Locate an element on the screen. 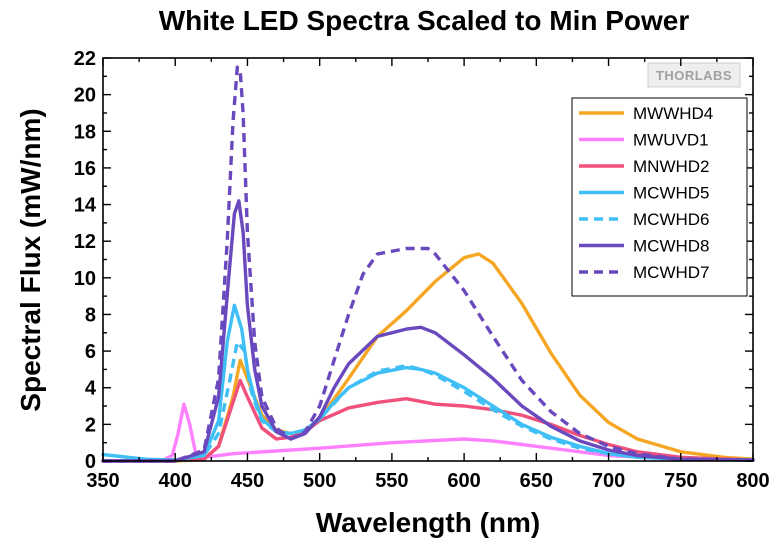 This screenshot has width=780, height=545. legend-label-mcwhd5: MCWHD5 is located at coordinates (671, 193).